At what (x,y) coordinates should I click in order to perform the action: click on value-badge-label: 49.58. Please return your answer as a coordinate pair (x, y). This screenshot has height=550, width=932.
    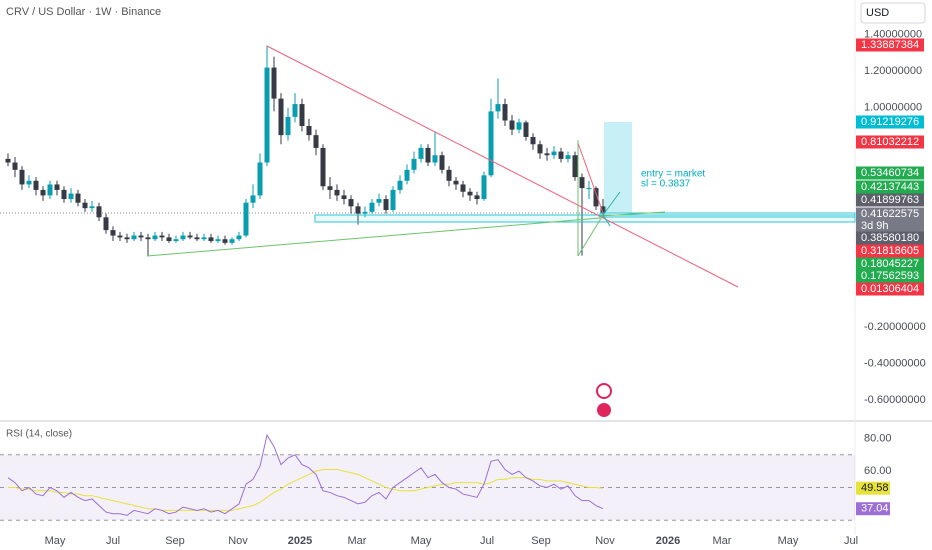
    Looking at the image, I should click on (875, 488).